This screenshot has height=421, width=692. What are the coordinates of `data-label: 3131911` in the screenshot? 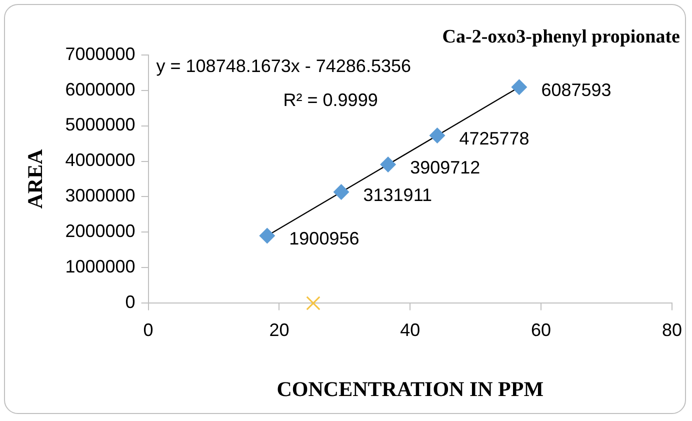 It's located at (397, 195).